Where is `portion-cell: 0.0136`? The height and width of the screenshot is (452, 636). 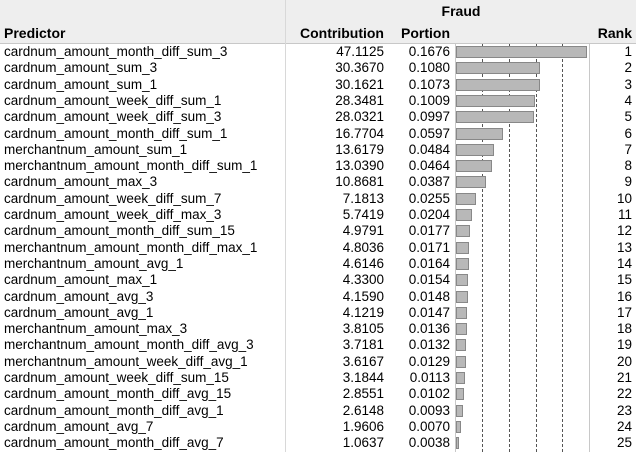
portion-cell: 0.0136 is located at coordinates (429, 329).